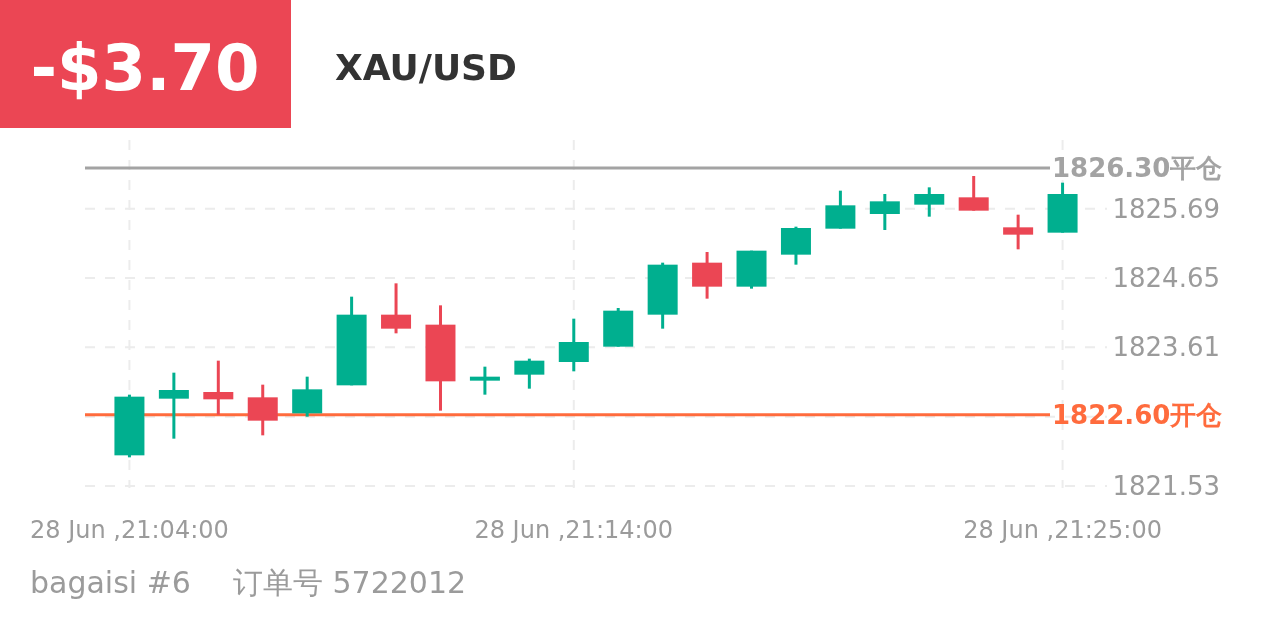 The width and height of the screenshot is (1266, 633). I want to click on y-tick-label: 1825.69, so click(1166, 208).